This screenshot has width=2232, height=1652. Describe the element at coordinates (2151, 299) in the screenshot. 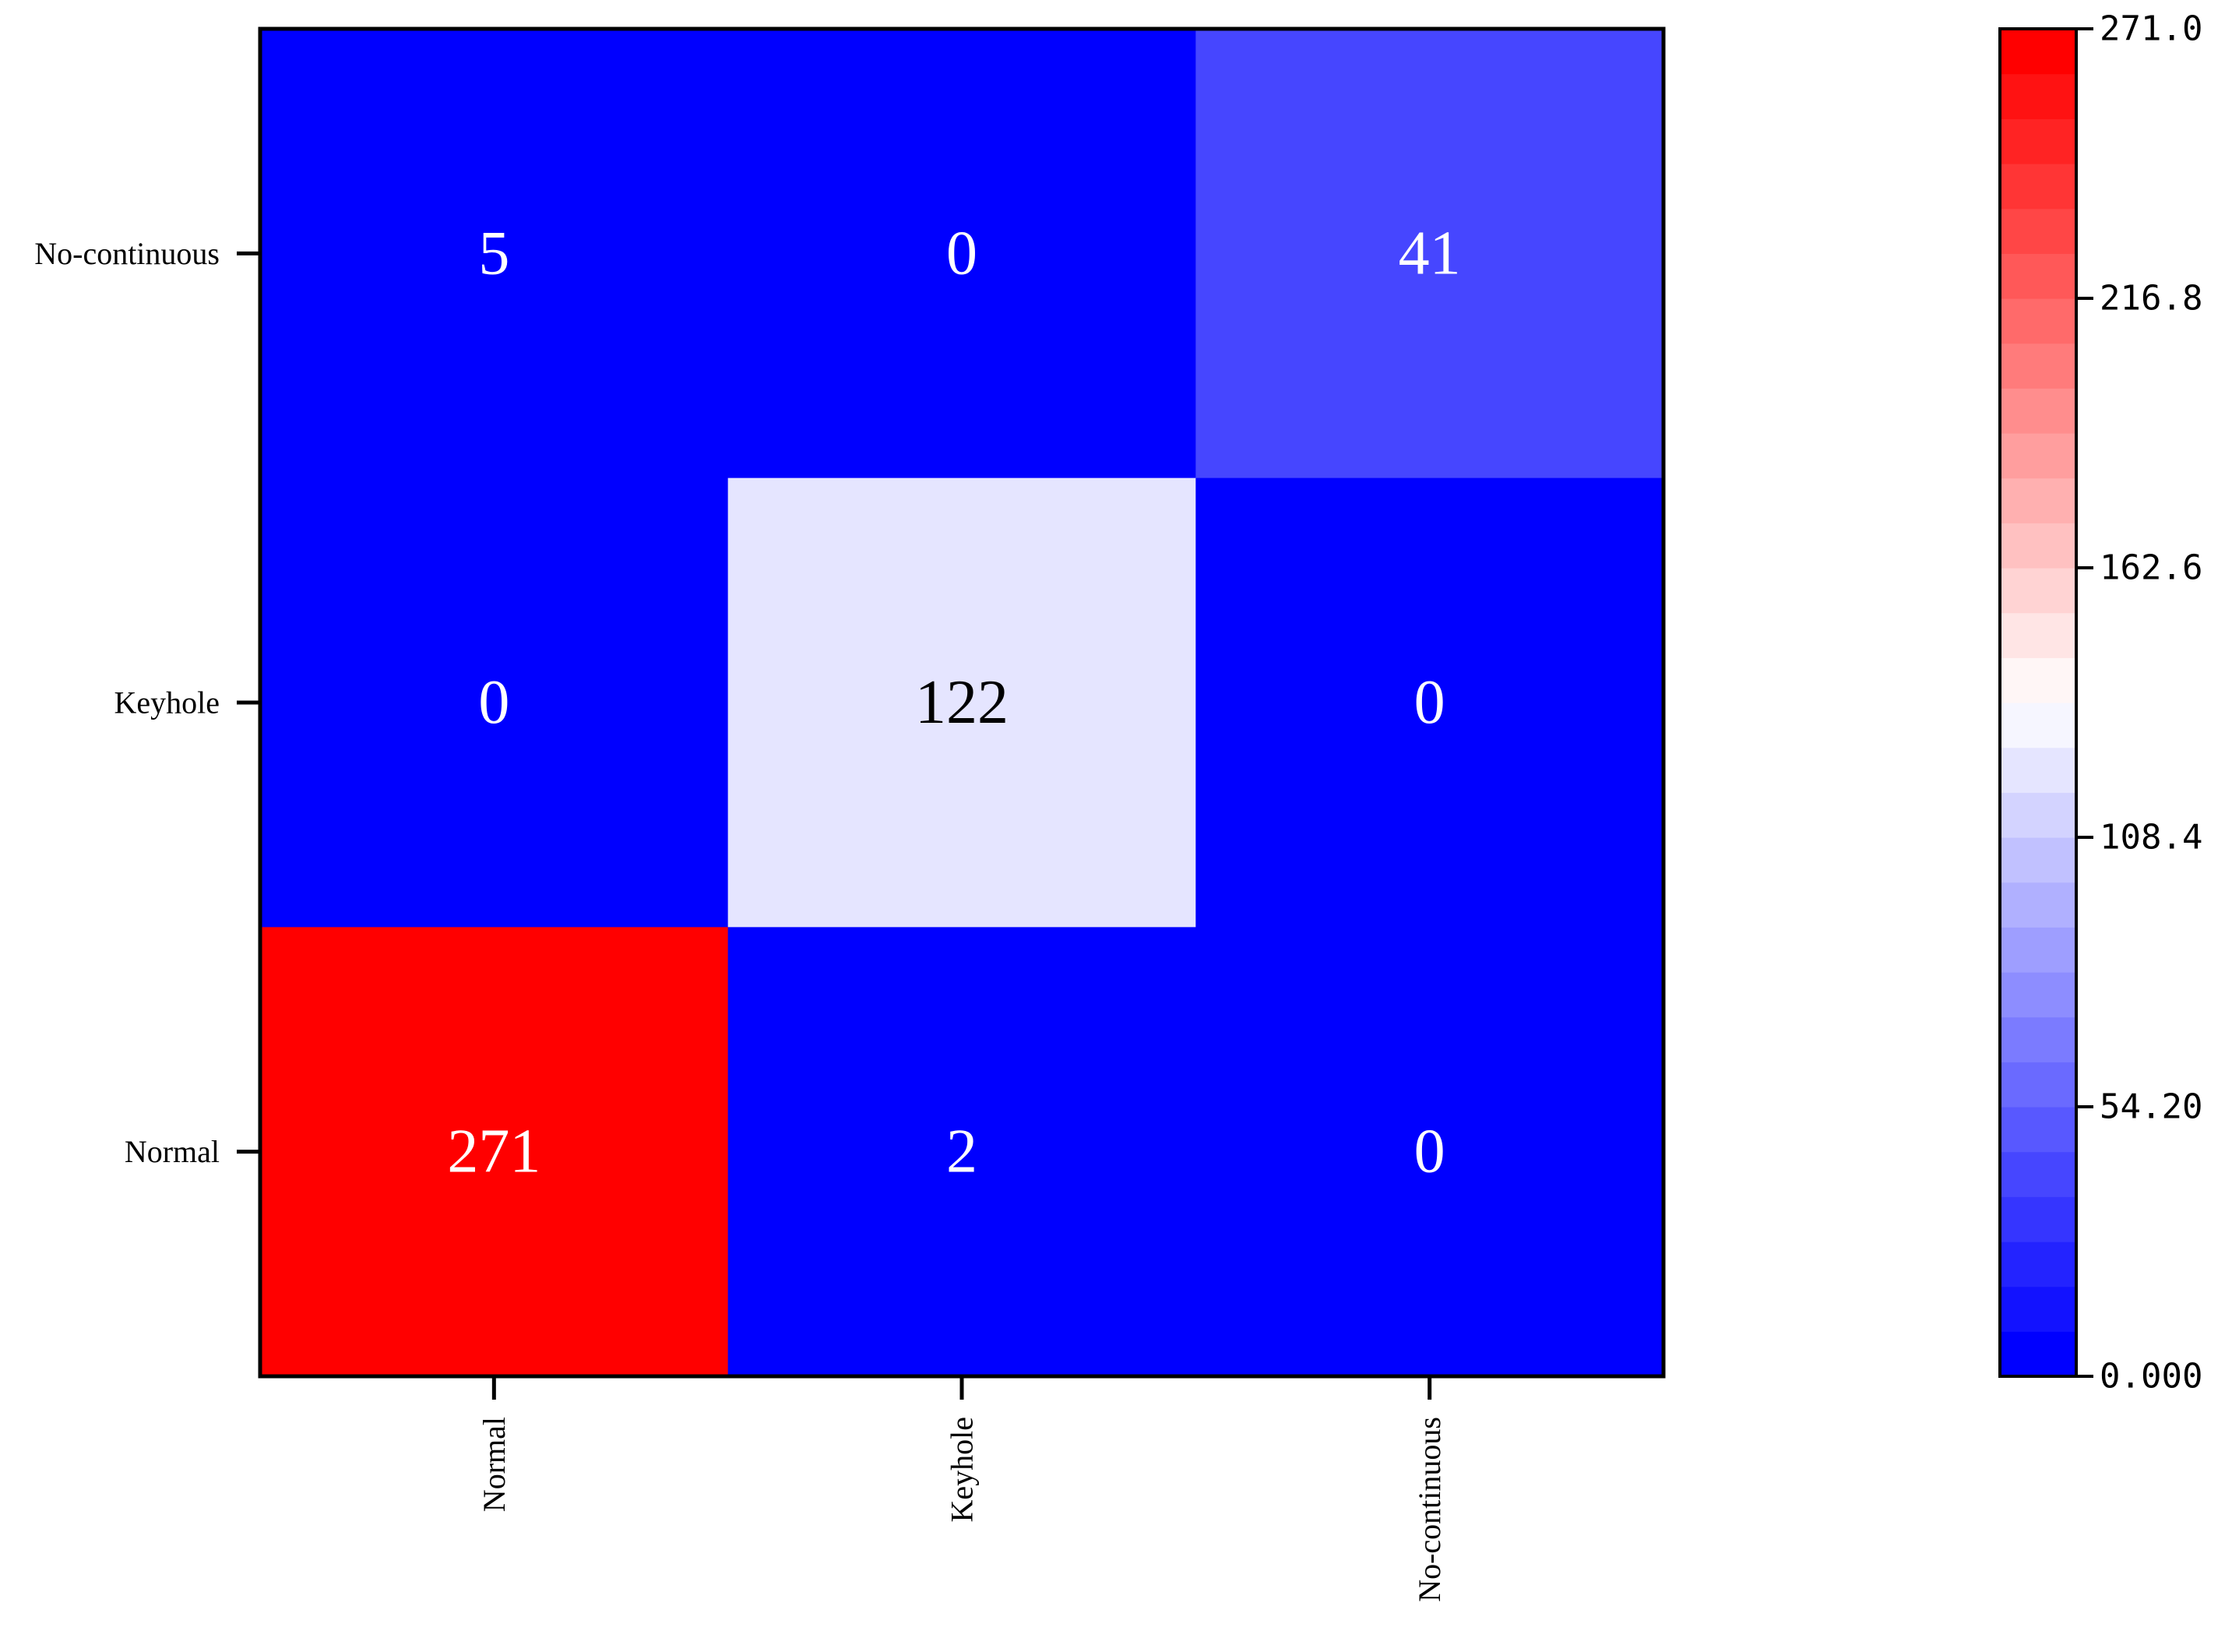

I see `colorbar-tick-label: 216.8` at that location.